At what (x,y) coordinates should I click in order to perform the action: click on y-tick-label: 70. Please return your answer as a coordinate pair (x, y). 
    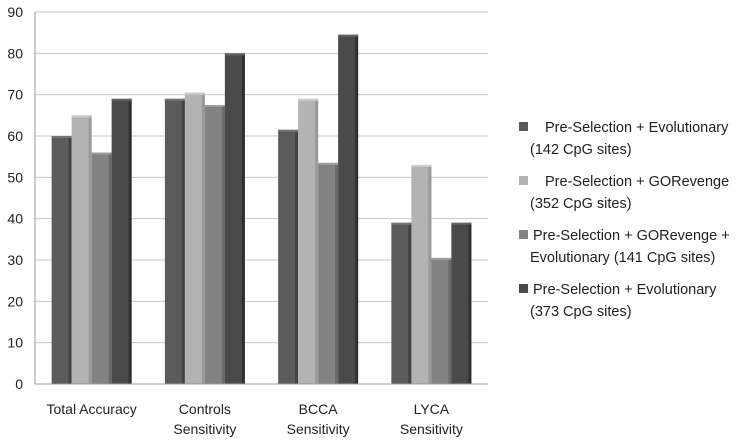
    Looking at the image, I should click on (15, 95).